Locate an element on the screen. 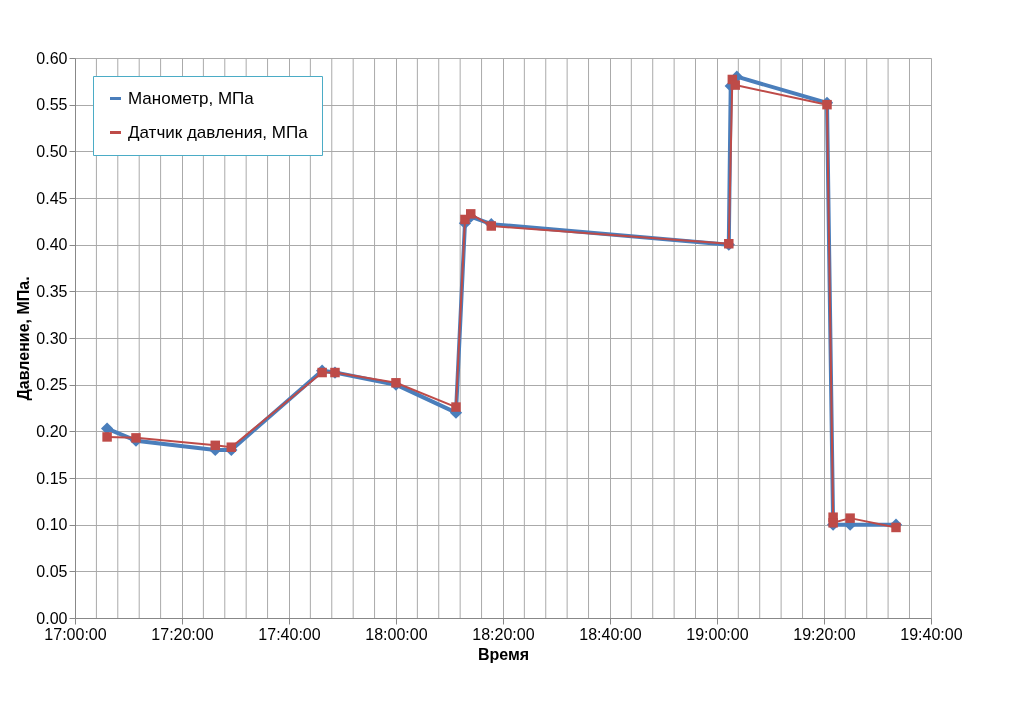  y-tick-label: 0.10 is located at coordinates (52, 525).